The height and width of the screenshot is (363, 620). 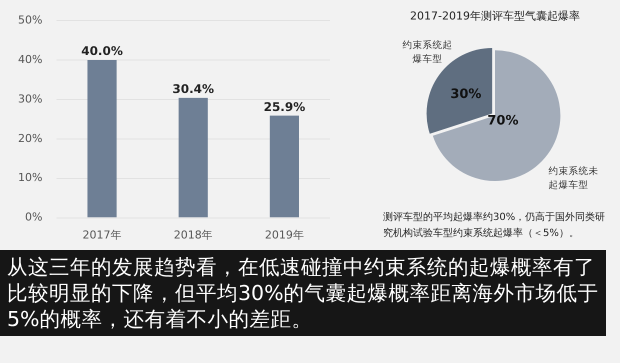 What do you see at coordinates (193, 235) in the screenshot?
I see `x-tick-label: 2018年` at bounding box center [193, 235].